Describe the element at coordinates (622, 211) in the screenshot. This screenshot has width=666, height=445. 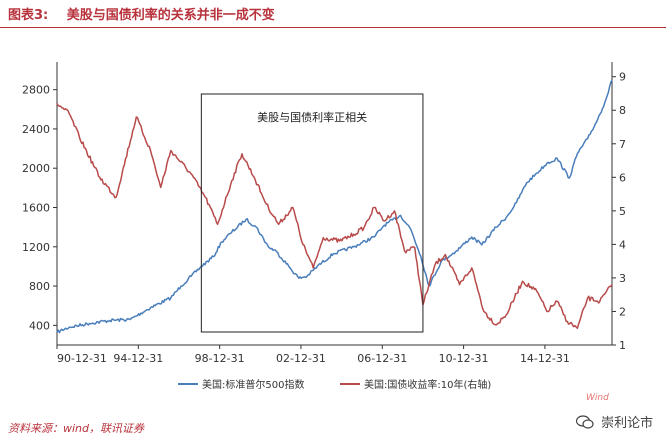
I see `right-tick-label: 5` at that location.